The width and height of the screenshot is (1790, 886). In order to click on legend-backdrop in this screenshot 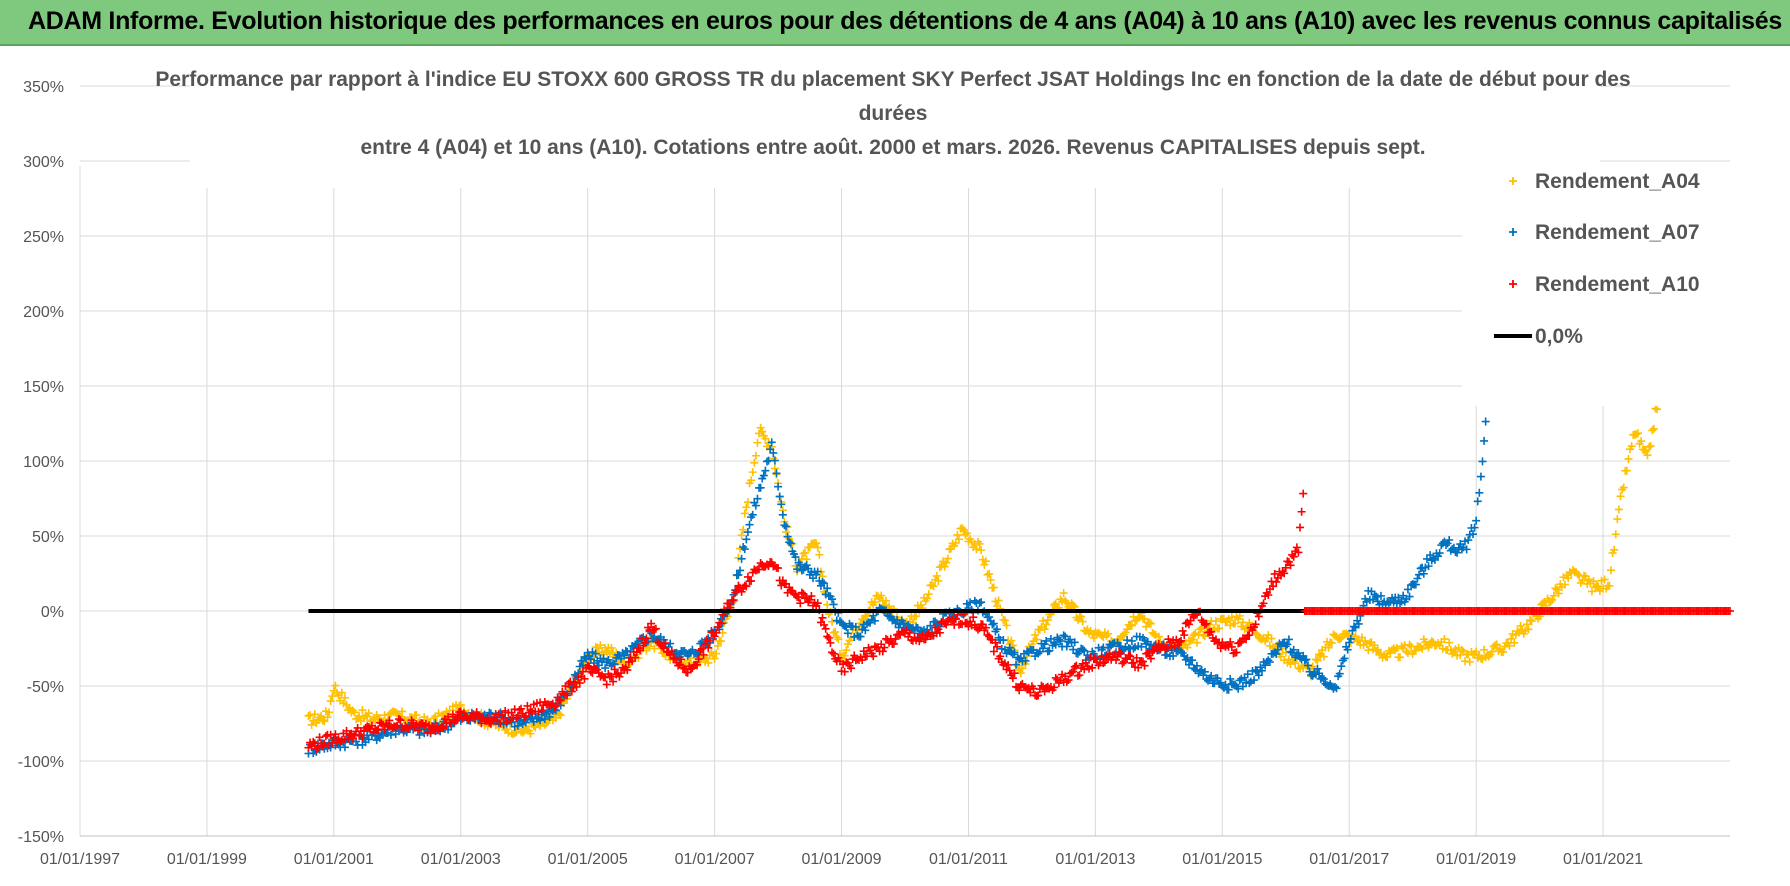, I will do `click(1597, 286)`.